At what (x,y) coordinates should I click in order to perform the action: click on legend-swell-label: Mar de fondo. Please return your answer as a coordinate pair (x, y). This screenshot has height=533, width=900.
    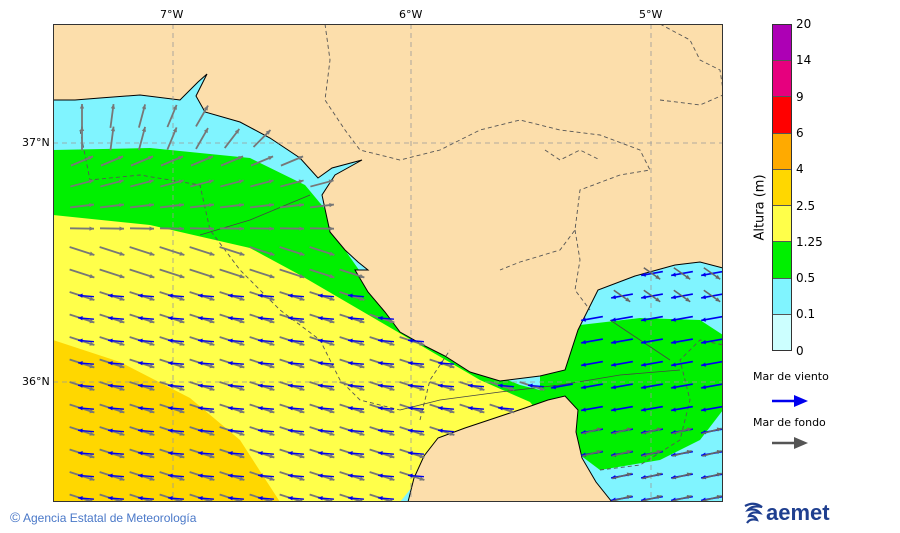
    Looking at the image, I should click on (789, 422).